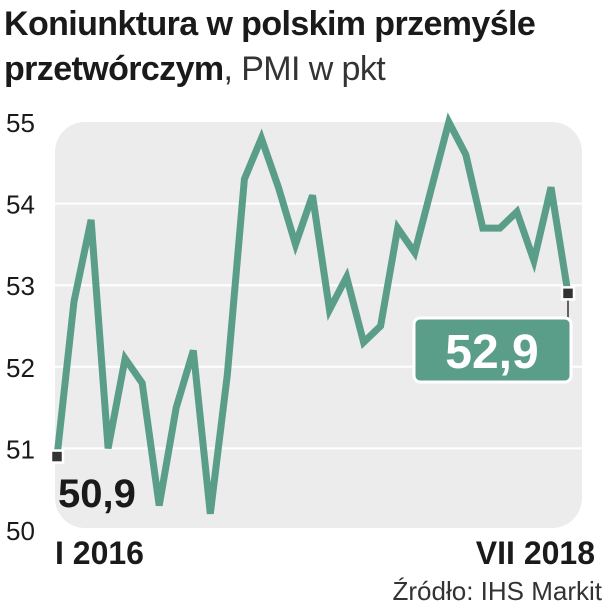 Image resolution: width=605 pixels, height=612 pixels. Describe the element at coordinates (568, 293) in the screenshot. I see `last-point-marker` at that location.